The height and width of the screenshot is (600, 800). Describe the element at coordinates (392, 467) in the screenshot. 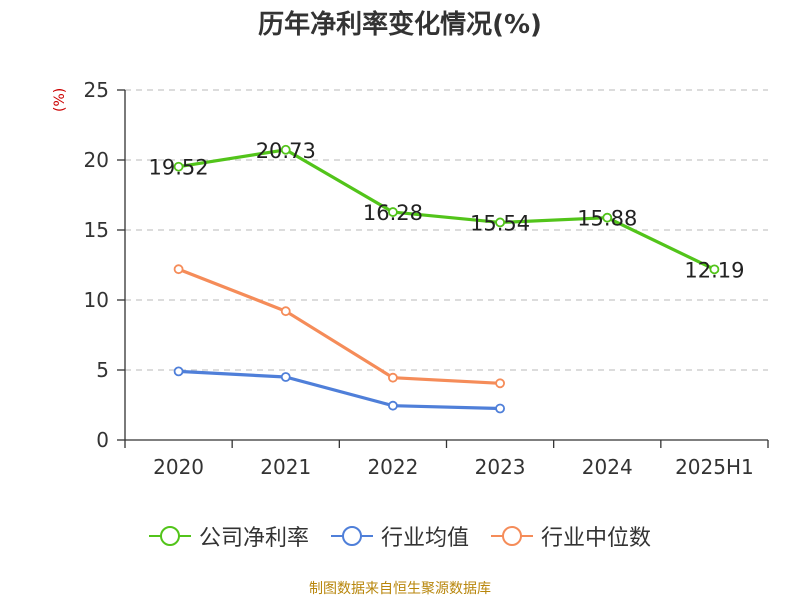

I see `x-tick-label: 2022` at that location.